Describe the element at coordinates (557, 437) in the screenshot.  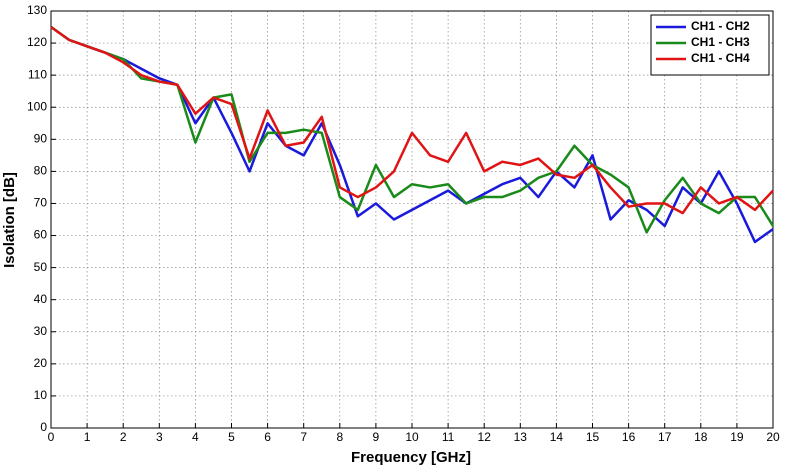
I see `x-tick-label: 14` at that location.